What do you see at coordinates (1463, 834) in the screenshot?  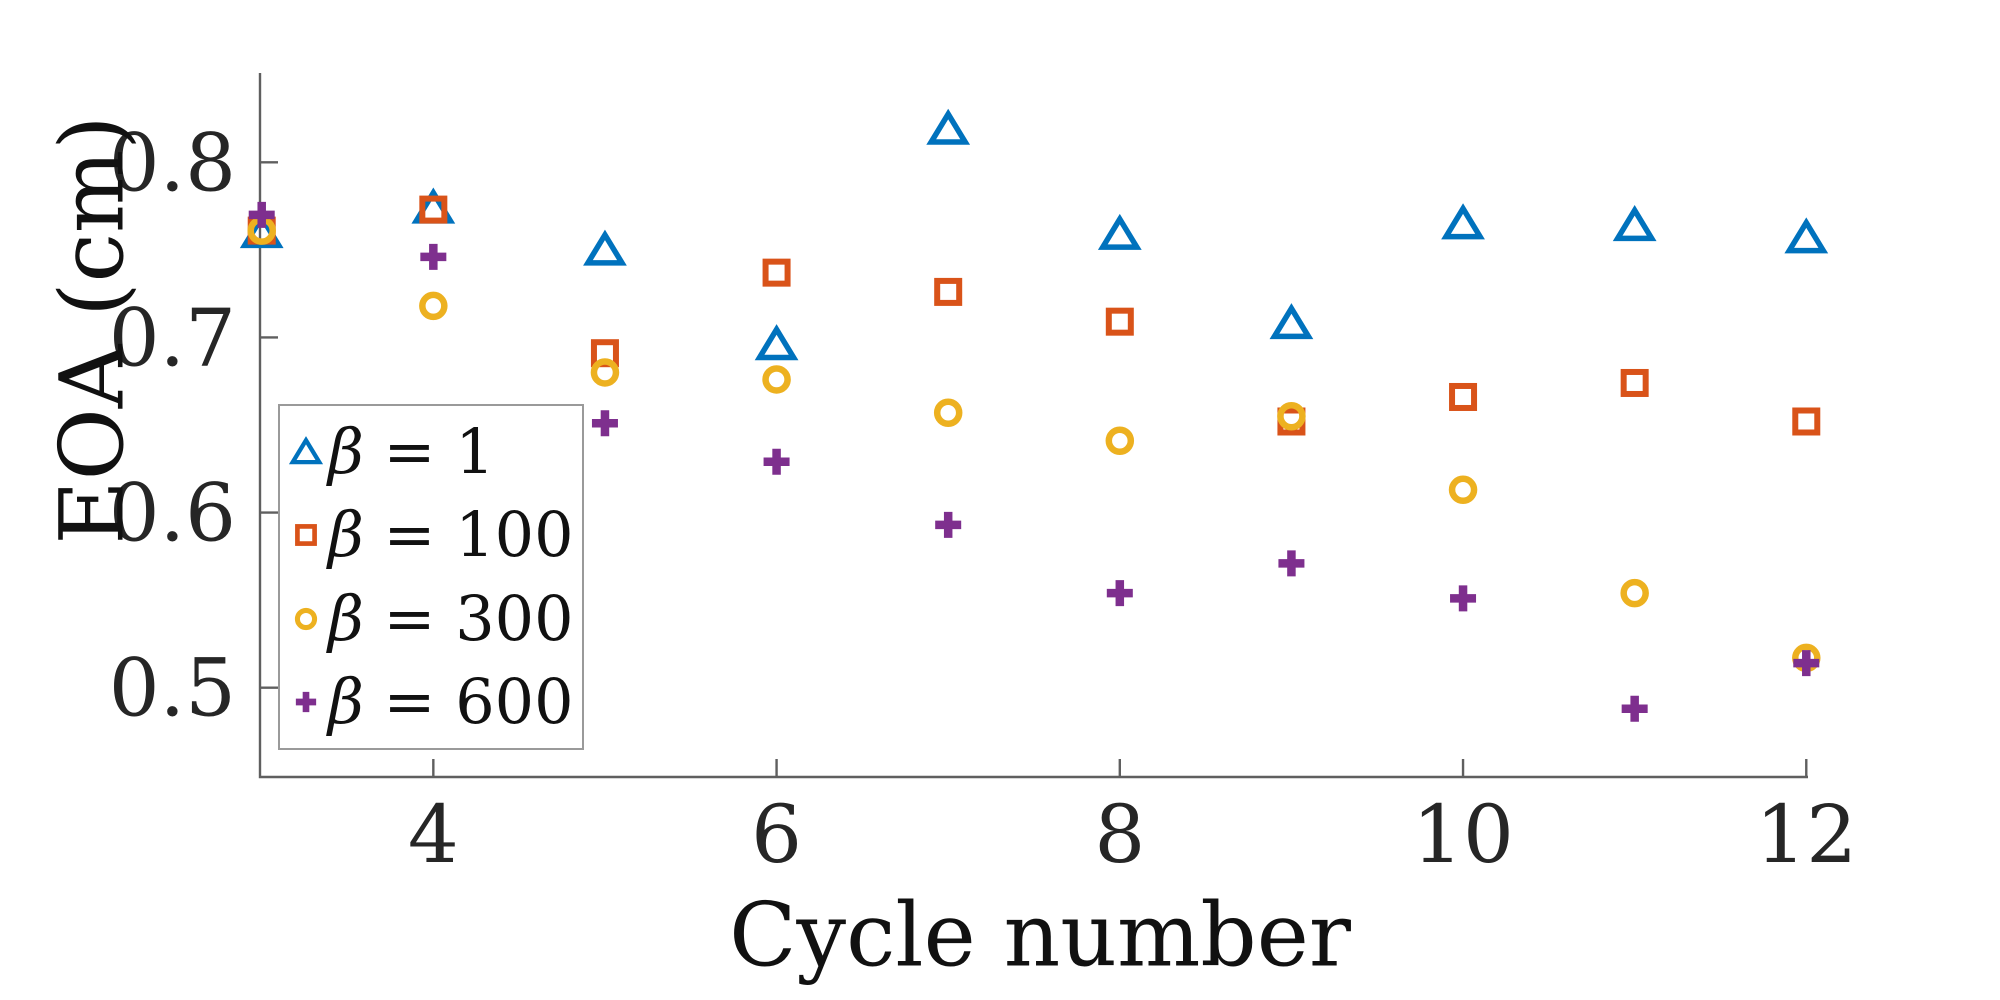 I see `x-tick-label: 10` at bounding box center [1463, 834].